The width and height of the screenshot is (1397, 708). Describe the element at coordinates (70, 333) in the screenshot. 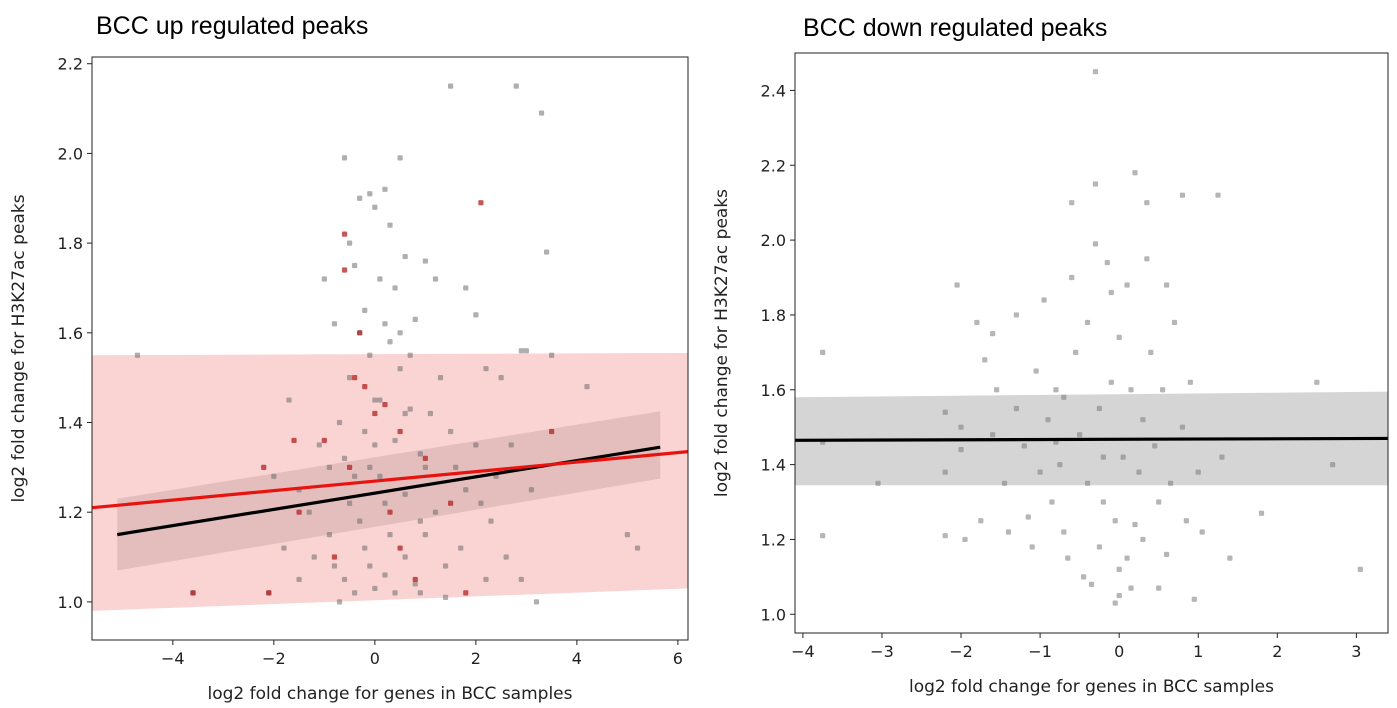

I see `y-tick-label: 1.6` at that location.